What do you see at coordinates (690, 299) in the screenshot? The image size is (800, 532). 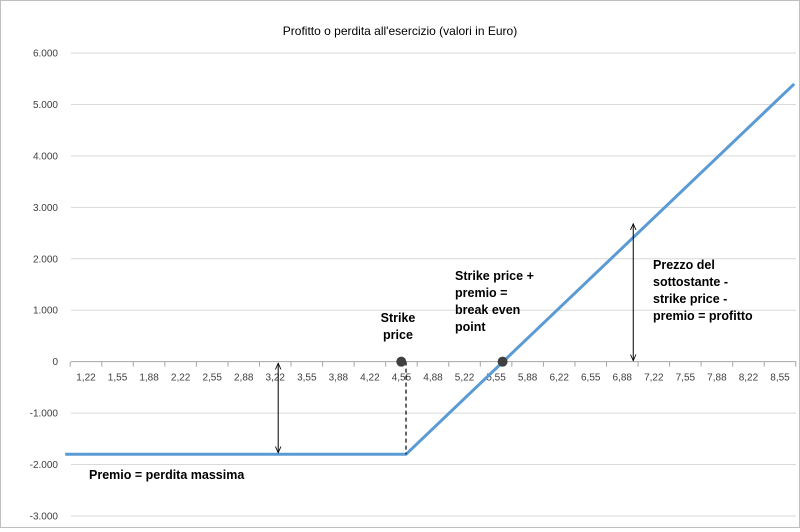 I see `profit-label-line: strike price -` at bounding box center [690, 299].